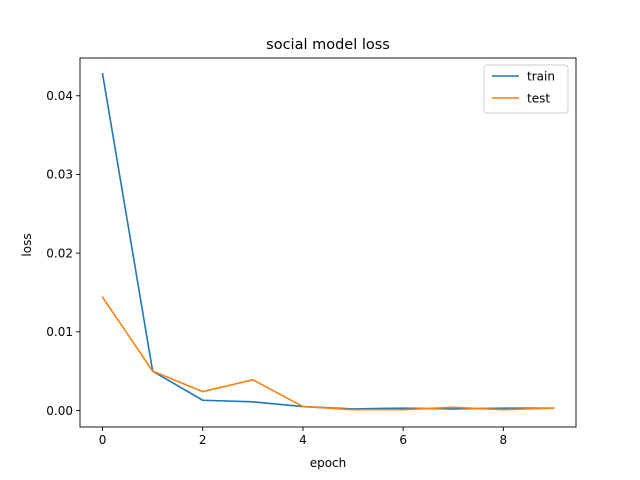  I want to click on y-axis-label: loss, so click(27, 244).